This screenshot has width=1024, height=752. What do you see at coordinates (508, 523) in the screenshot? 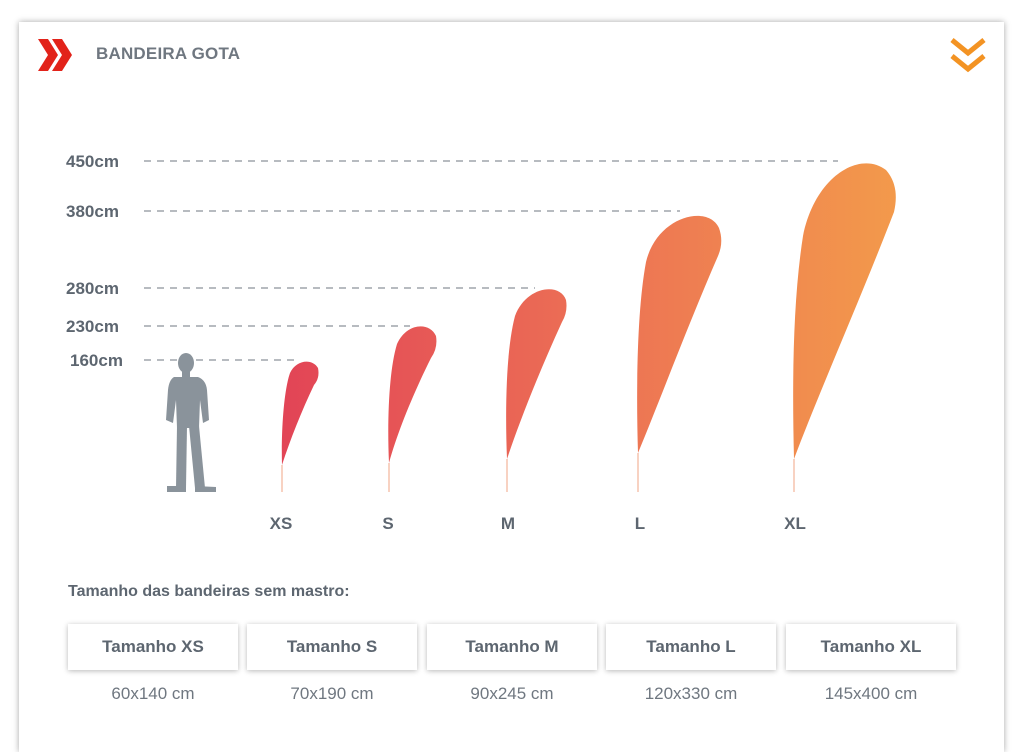
I see `size-label-m: M` at bounding box center [508, 523].